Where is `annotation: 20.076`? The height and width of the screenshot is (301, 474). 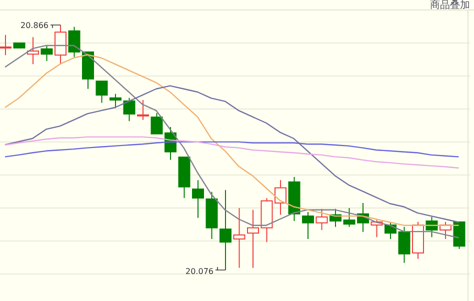 annotation: 20.076 is located at coordinates (200, 271).